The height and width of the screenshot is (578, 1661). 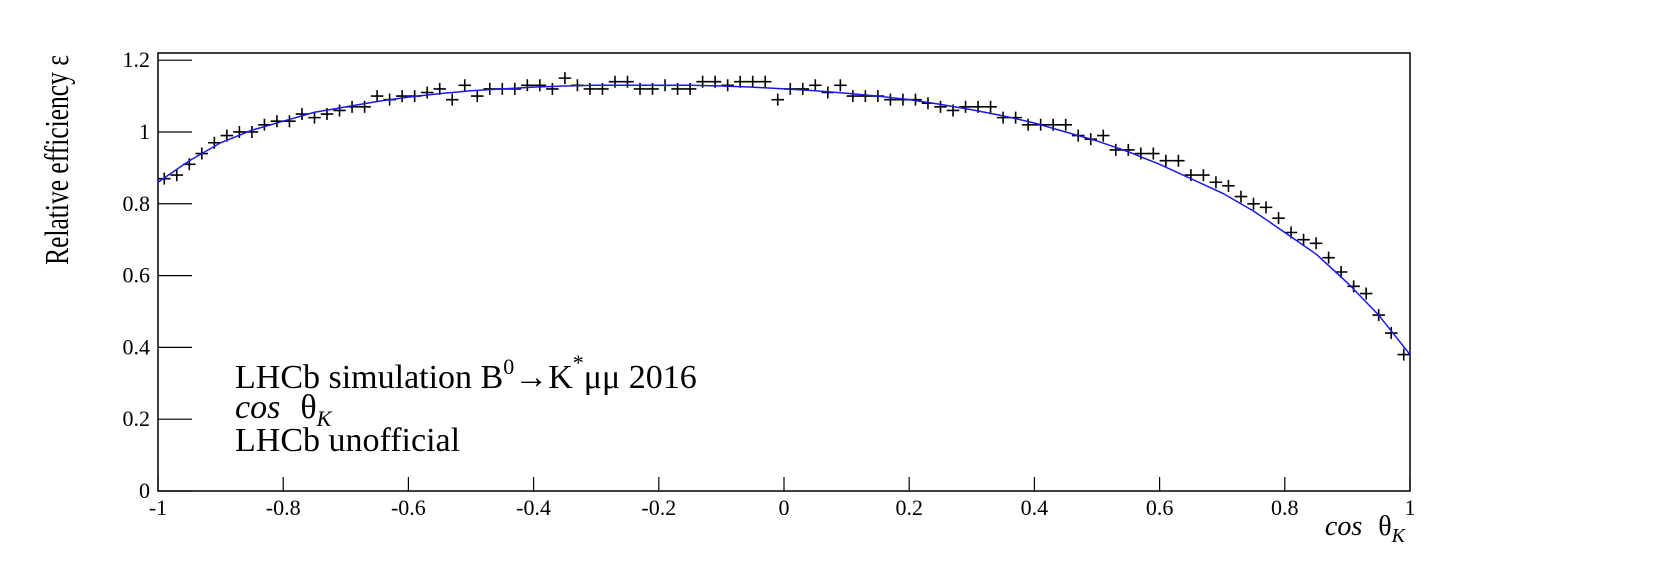 What do you see at coordinates (1285, 507) in the screenshot?
I see `x-tick-label: 0.8` at bounding box center [1285, 507].